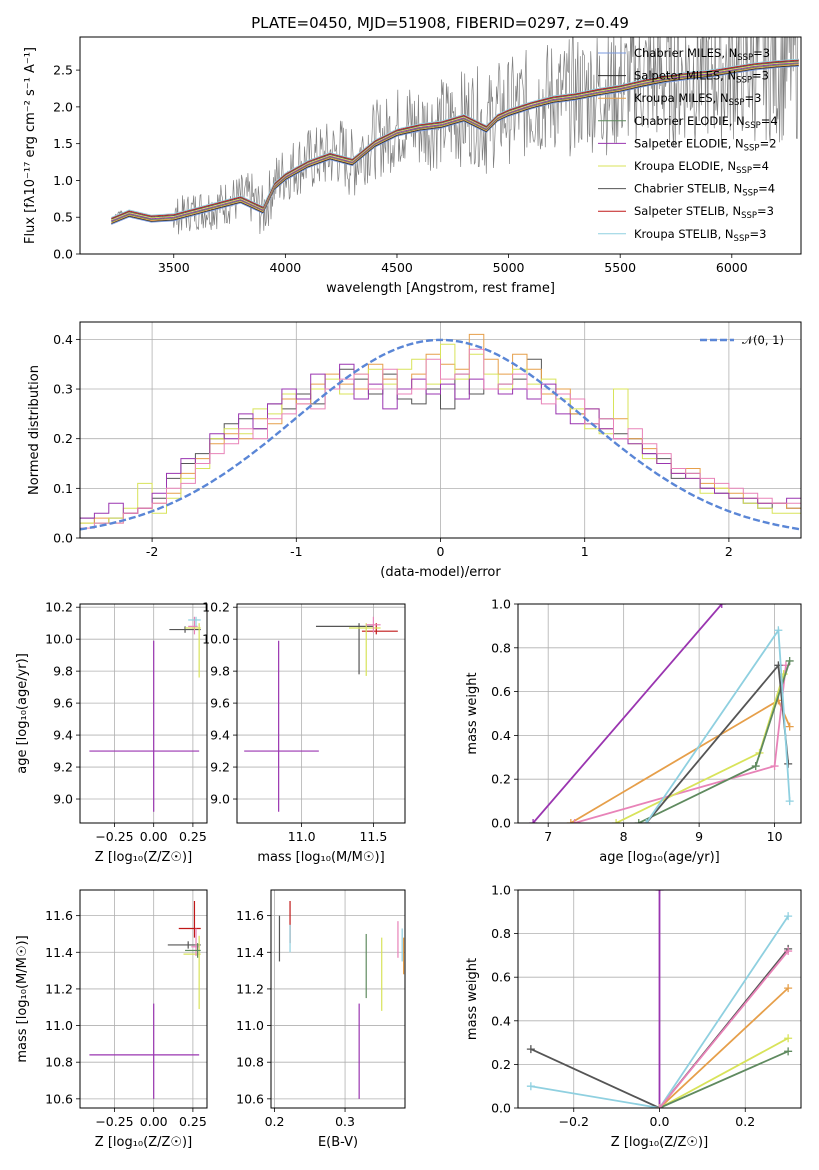  What do you see at coordinates (440, 572) in the screenshot?
I see `x-axis-label: (data-model)/error` at bounding box center [440, 572].